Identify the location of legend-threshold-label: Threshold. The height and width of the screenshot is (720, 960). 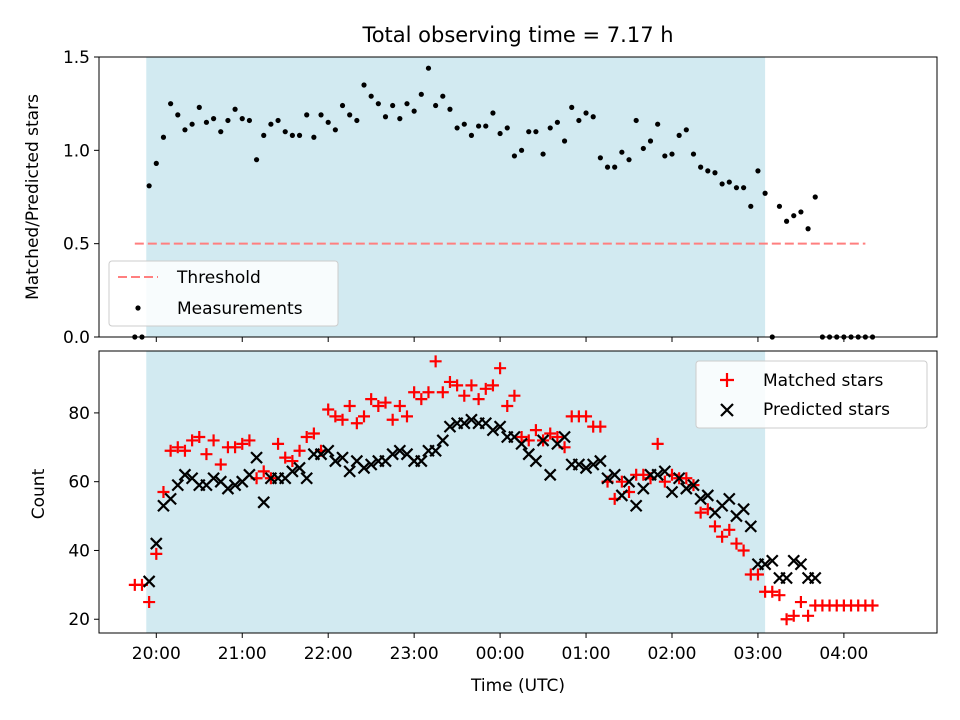
(218, 278).